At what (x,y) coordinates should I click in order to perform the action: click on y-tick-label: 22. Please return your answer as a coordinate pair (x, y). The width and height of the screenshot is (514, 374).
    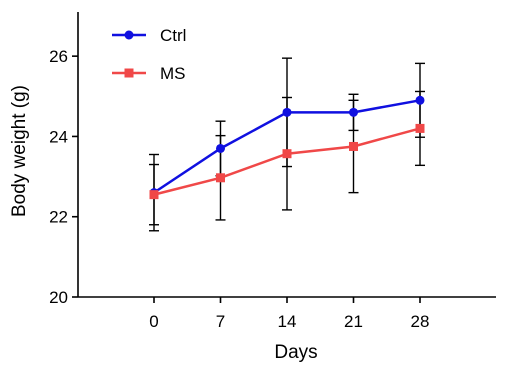
    Looking at the image, I should click on (58, 217).